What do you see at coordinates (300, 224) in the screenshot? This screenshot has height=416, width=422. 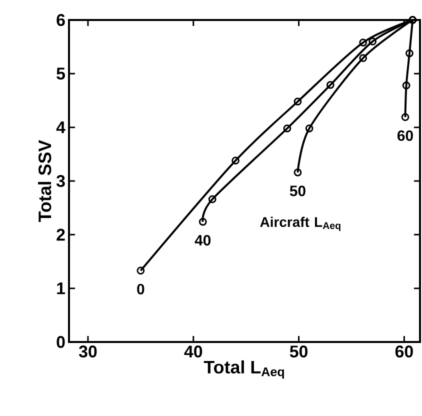 I see `annotation: Aircraft L$_{Aeq}$` at bounding box center [300, 224].